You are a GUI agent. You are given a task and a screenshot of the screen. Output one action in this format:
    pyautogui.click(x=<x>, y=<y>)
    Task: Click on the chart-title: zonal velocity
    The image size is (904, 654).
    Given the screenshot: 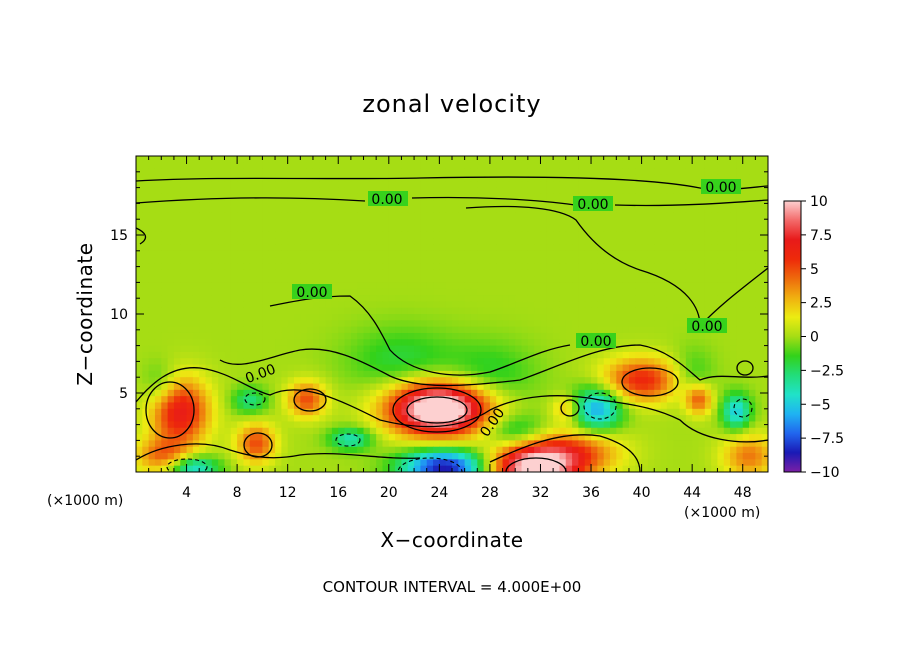 What is the action you would take?
    pyautogui.click(x=451, y=104)
    